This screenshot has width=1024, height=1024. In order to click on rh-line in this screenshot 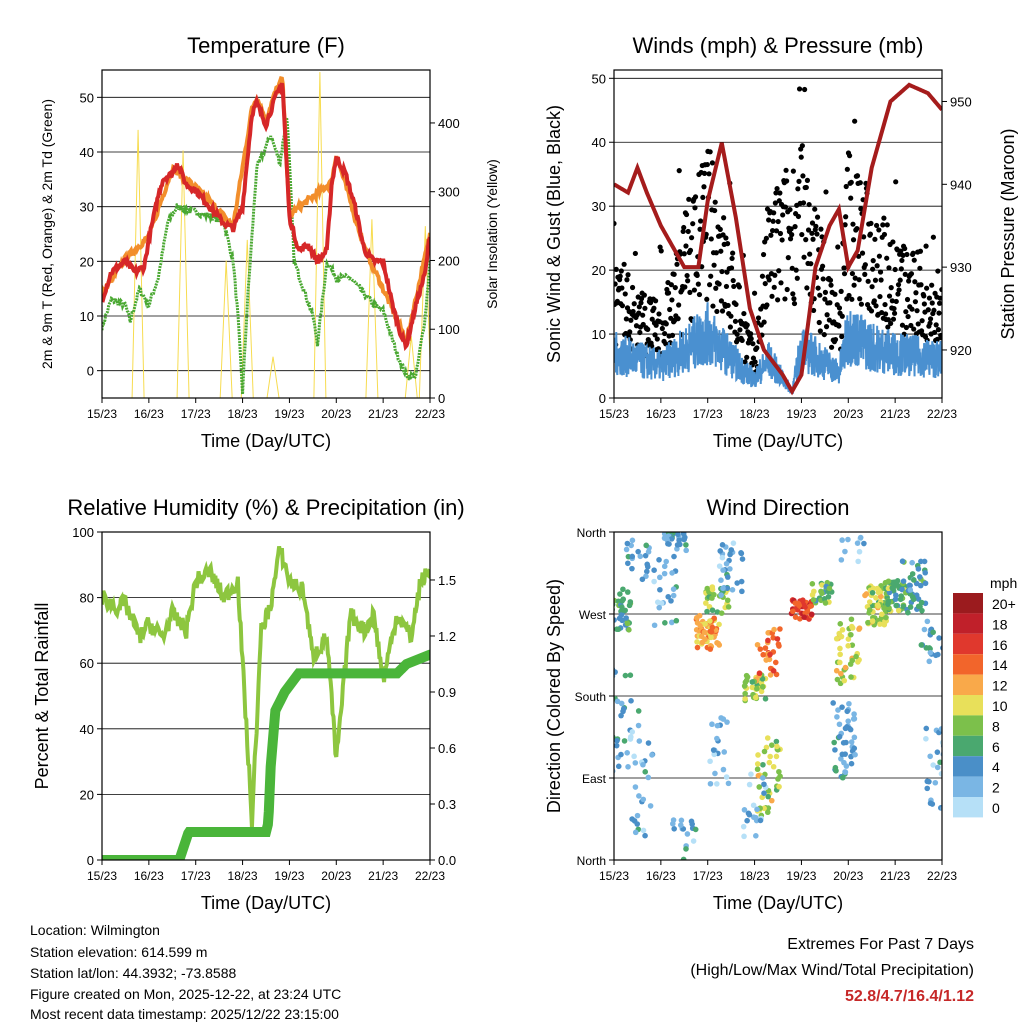, I will do `click(266, 686)`.